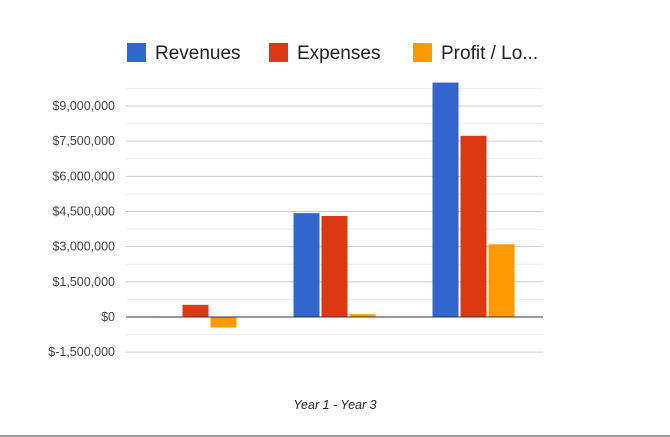  I want to click on y-tick-label: $0, so click(108, 317).